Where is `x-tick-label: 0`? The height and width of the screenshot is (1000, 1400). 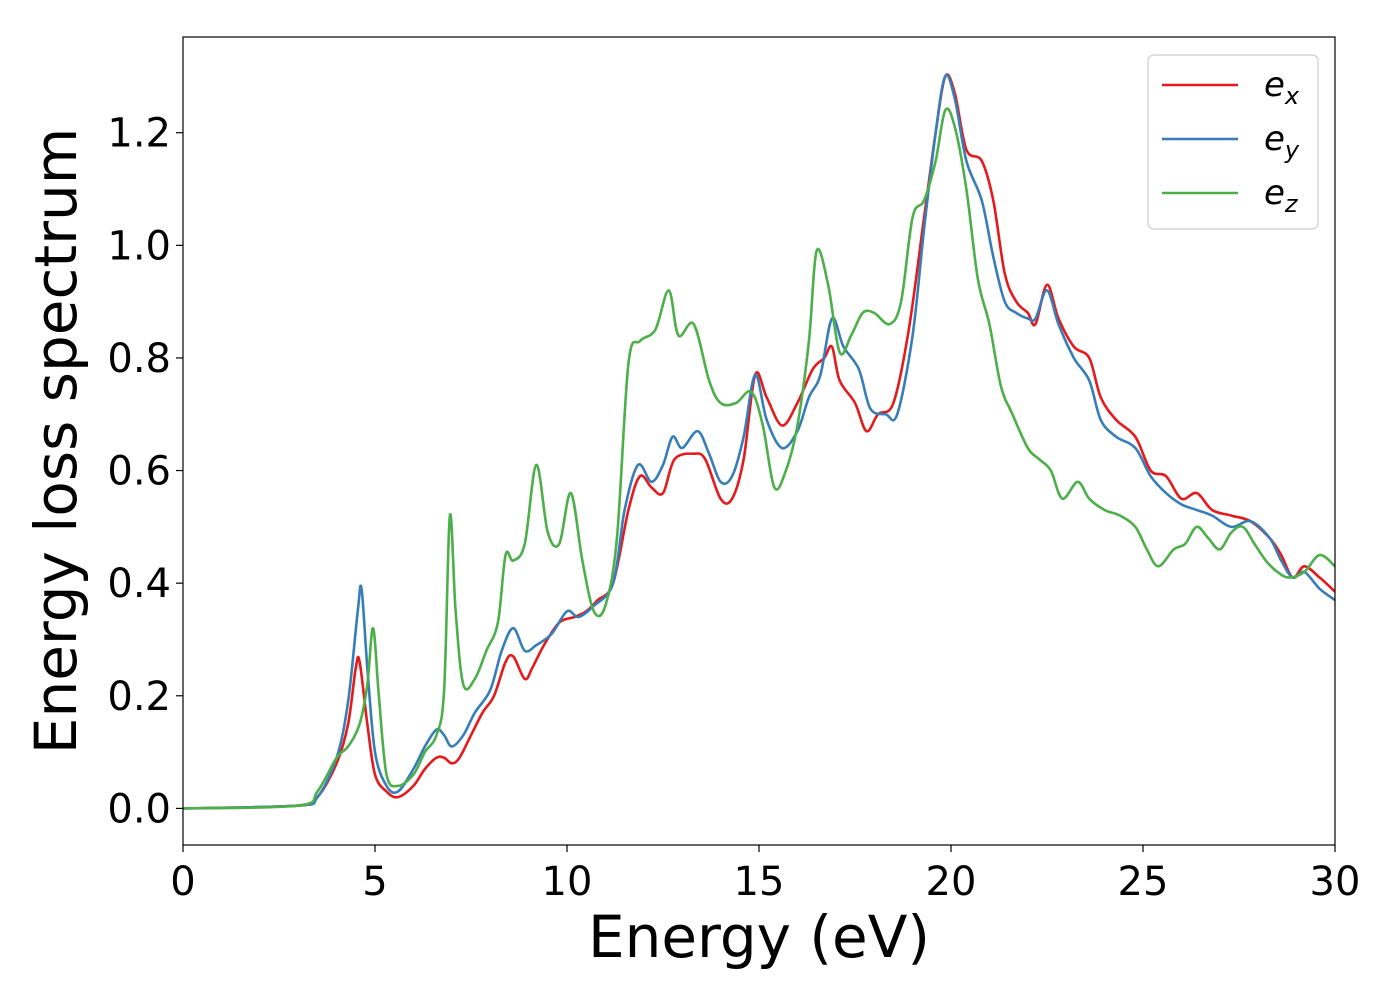 x-tick-label: 0 is located at coordinates (182, 882).